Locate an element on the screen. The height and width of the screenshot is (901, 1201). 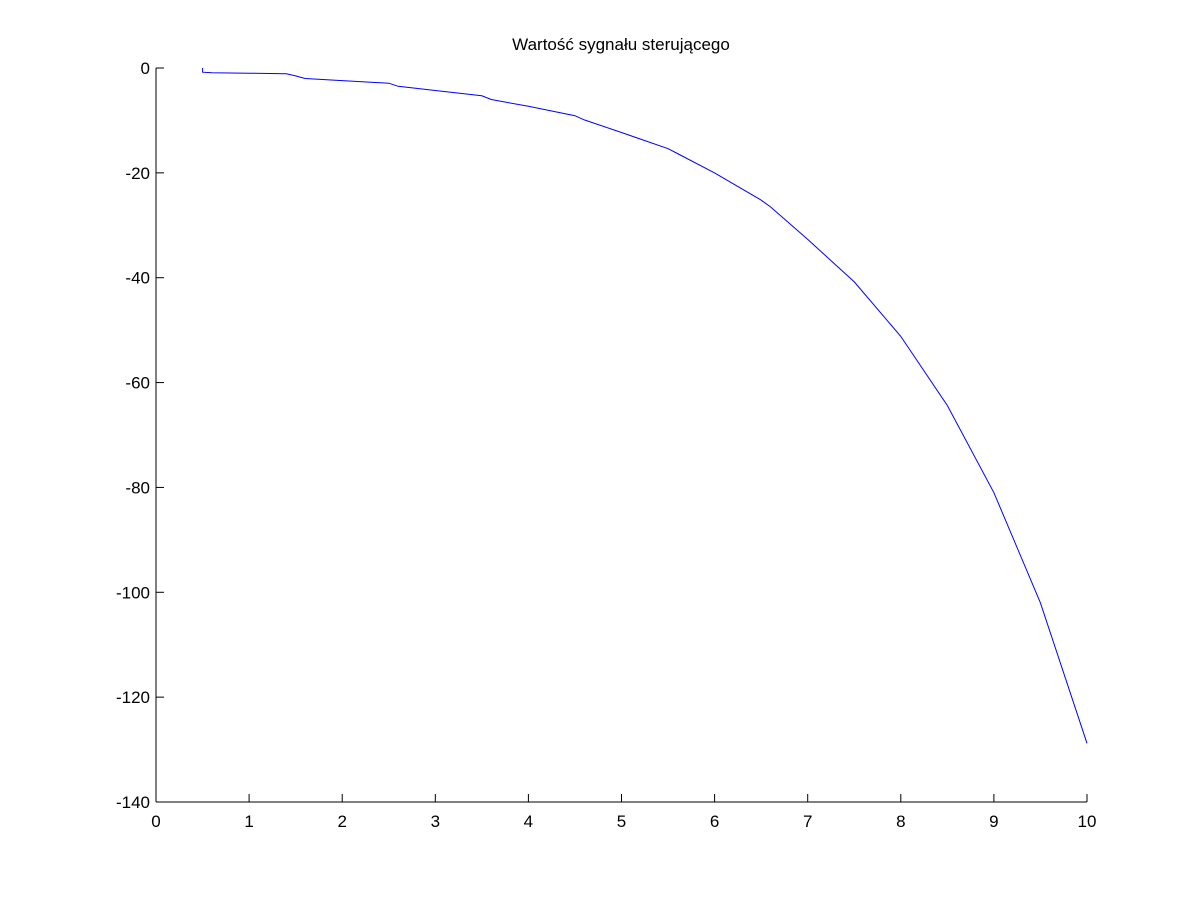
x-tick-label: 5 is located at coordinates (621, 821).